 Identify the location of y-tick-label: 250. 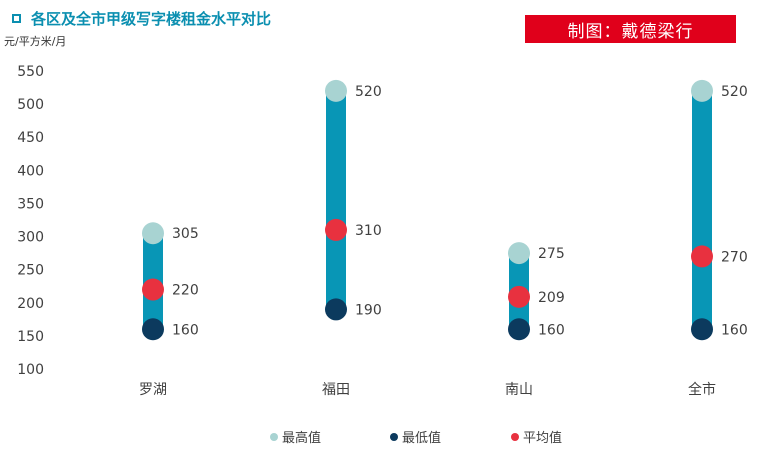
(30, 271).